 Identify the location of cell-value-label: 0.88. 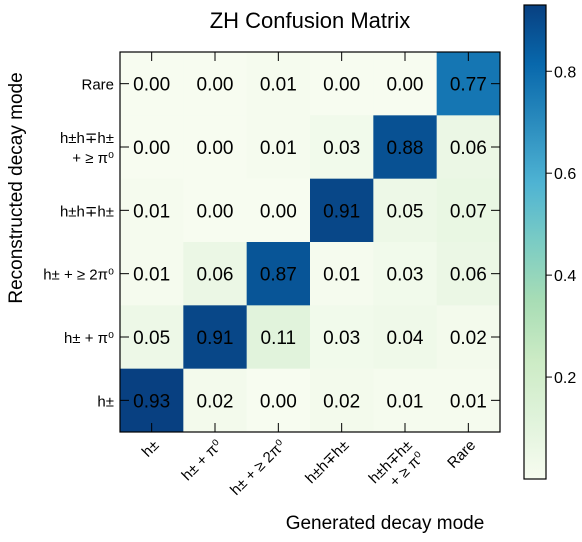
(405, 148).